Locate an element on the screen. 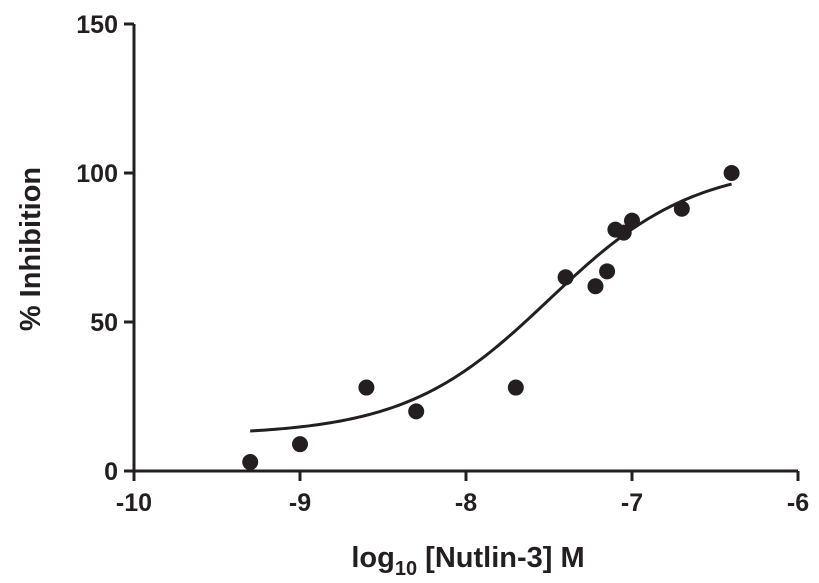 The image size is (819, 583). y-ticks: 0 50 100 150 is located at coordinates (105, 248).